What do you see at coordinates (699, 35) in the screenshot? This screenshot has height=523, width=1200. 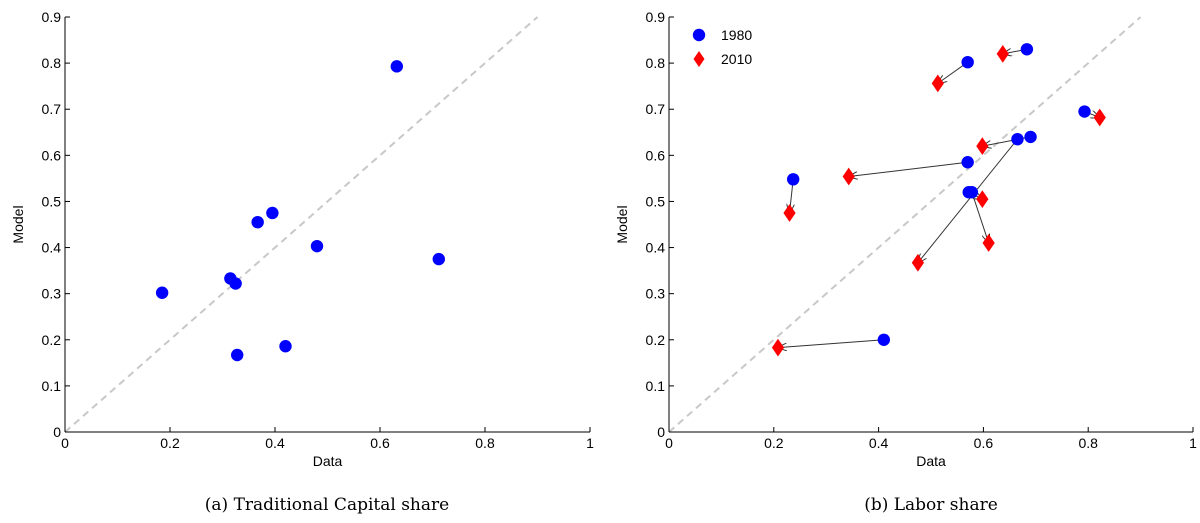 I see `legend-marker-circle` at bounding box center [699, 35].